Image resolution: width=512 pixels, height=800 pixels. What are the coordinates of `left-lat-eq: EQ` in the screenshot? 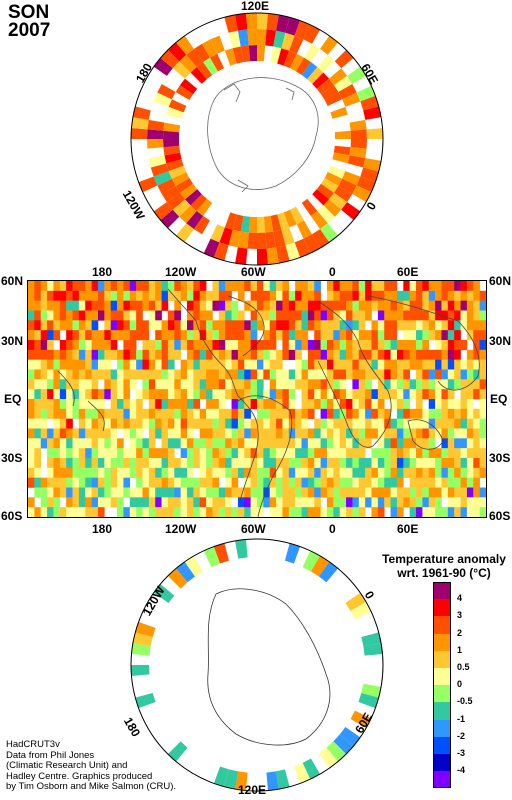 It's located at (13, 399).